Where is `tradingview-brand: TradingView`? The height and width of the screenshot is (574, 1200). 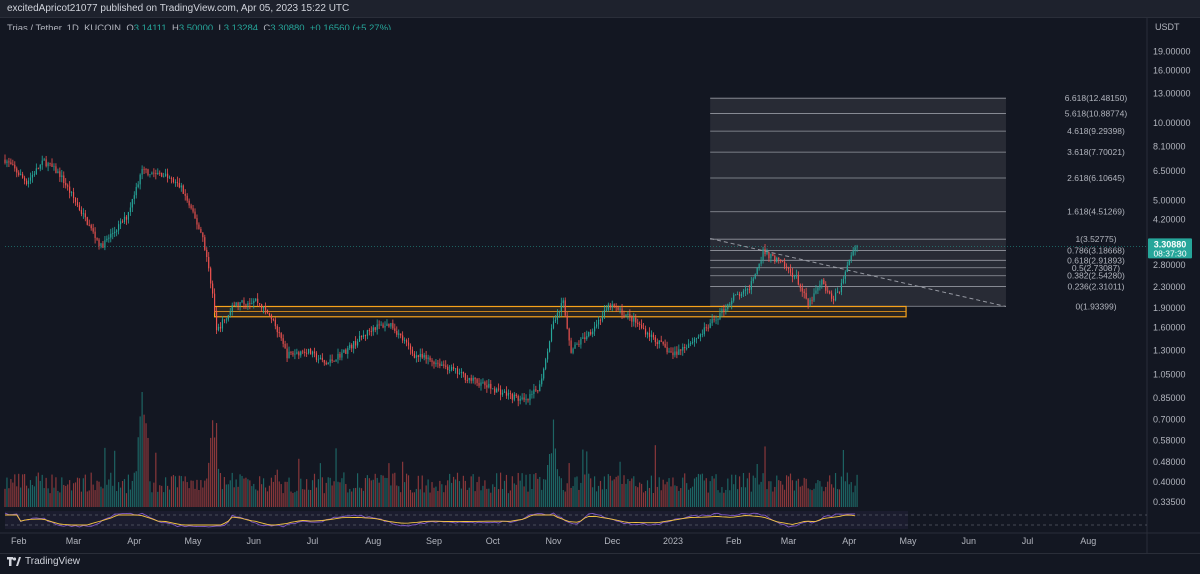 tradingview-brand: TradingView is located at coordinates (43, 561).